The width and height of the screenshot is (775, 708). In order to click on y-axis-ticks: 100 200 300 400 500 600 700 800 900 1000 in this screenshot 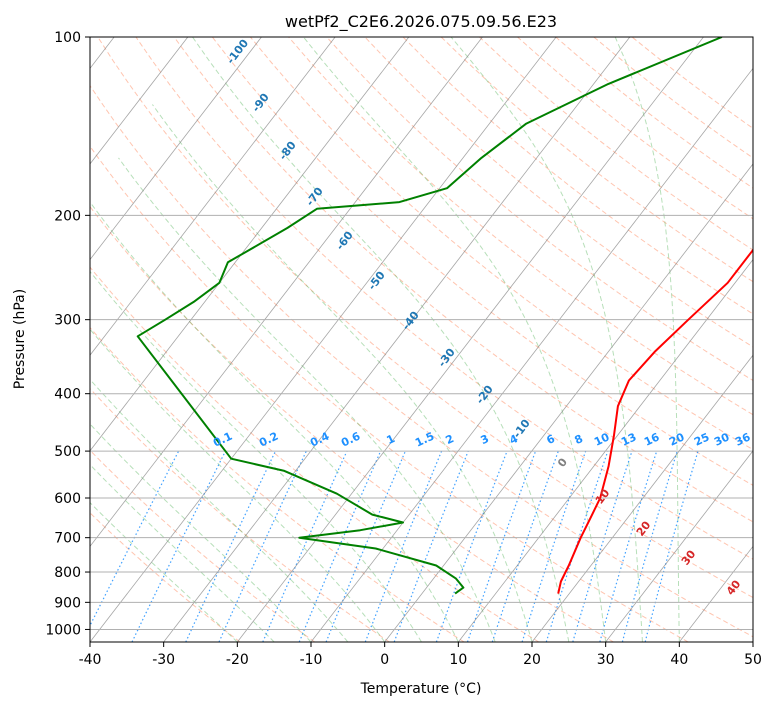, I will do `click(67, 334)`.